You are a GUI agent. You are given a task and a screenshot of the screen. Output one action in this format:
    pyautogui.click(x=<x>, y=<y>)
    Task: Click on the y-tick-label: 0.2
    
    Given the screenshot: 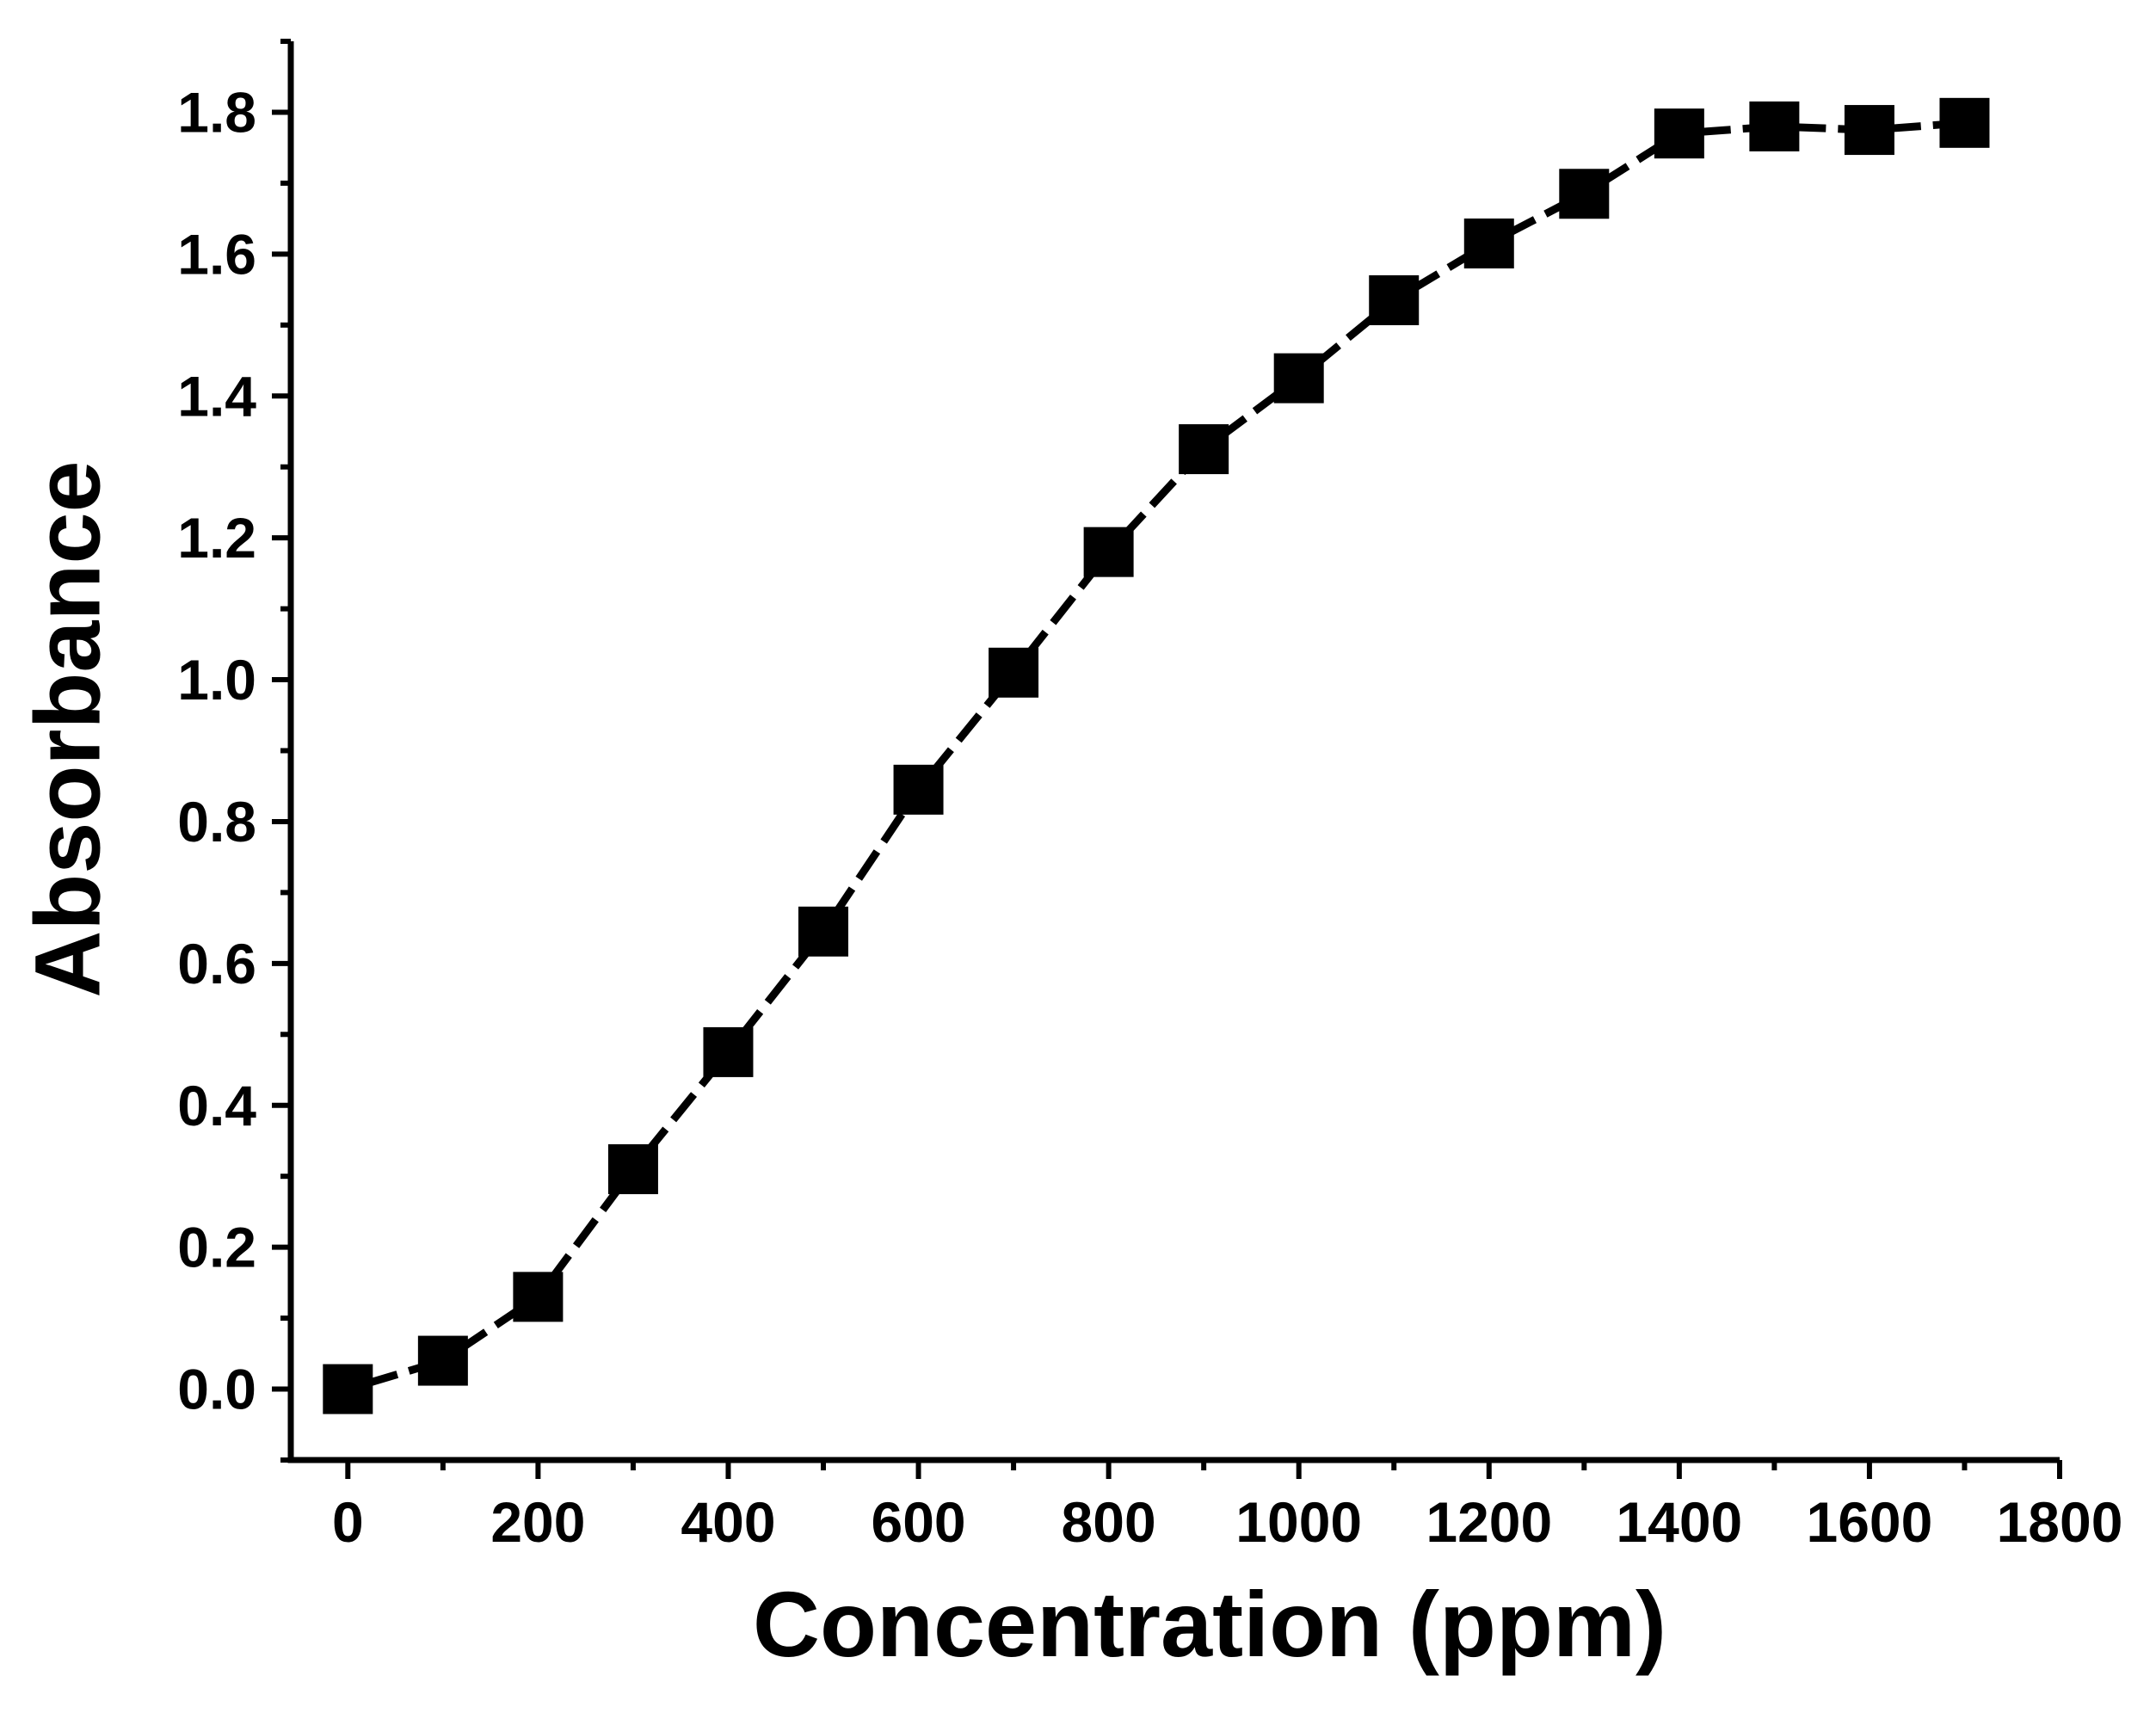 What is the action you would take?
    pyautogui.click(x=216, y=1247)
    